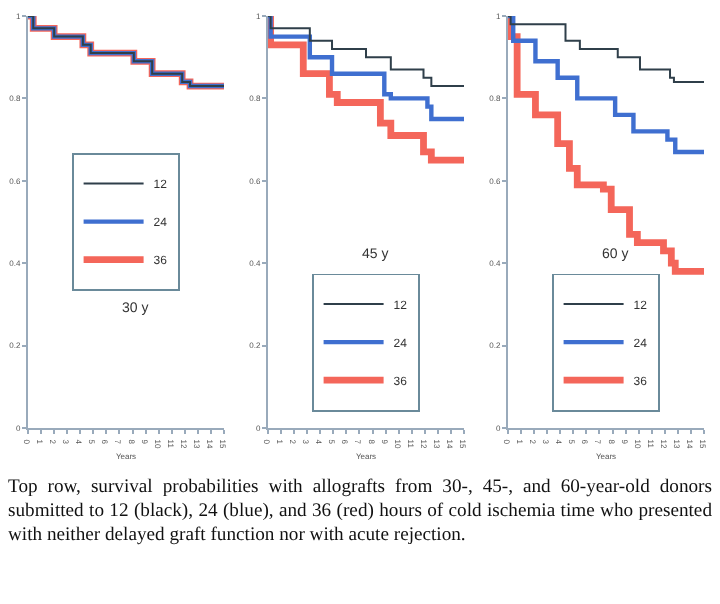 This screenshot has height=604, width=720. What do you see at coordinates (360, 512) in the screenshot?
I see `text: Top row, survival probabilities with allografts from 30-, 45-, and 60-year-old donors submitted to 12 (black), 24 (blue), and 36 (red) hours of cold ischemia time who presented with neither delayed graft function nor with acute rejection.` at bounding box center [360, 512].